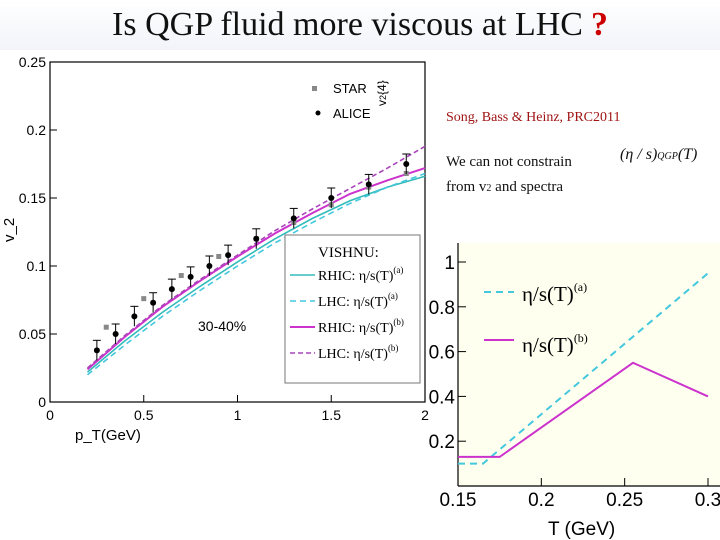  I want to click on v2-x-axis-label: p_T(GeV), so click(108, 435).